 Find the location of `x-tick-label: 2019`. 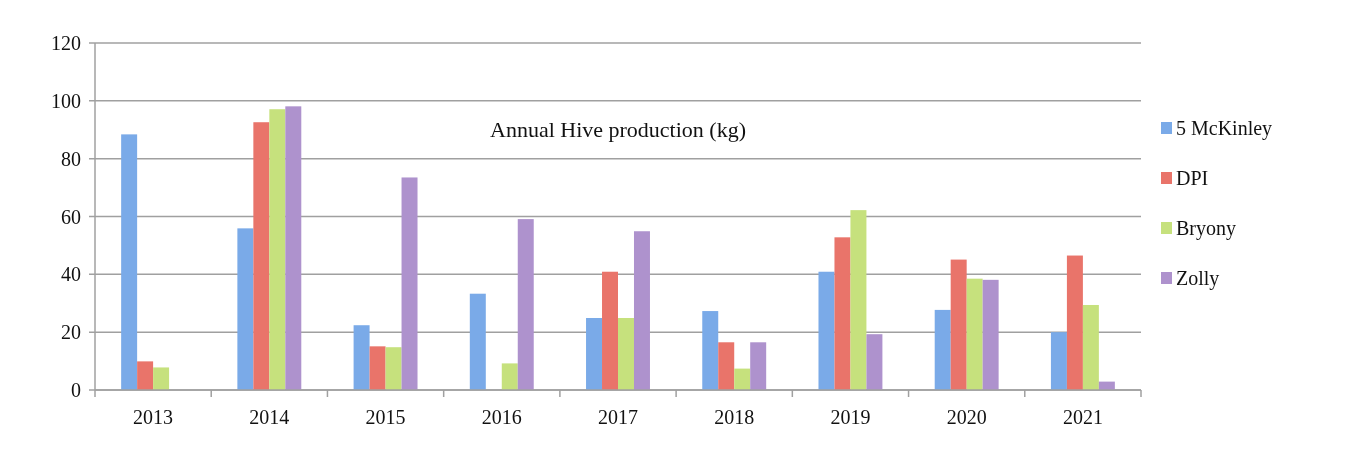

x-tick-label: 2019 is located at coordinates (850, 417).